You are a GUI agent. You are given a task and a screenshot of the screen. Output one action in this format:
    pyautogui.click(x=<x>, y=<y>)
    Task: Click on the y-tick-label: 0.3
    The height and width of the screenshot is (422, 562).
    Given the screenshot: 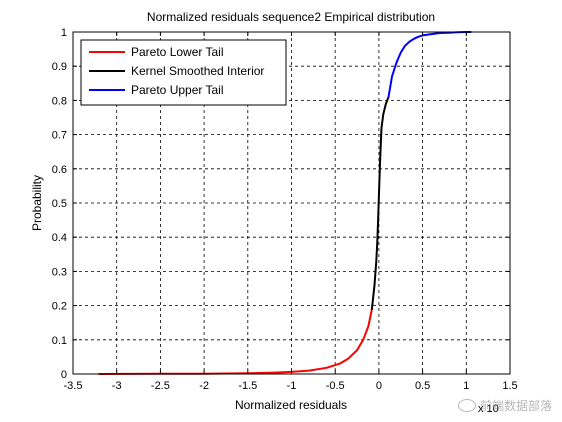 What is the action you would take?
    pyautogui.click(x=59, y=272)
    